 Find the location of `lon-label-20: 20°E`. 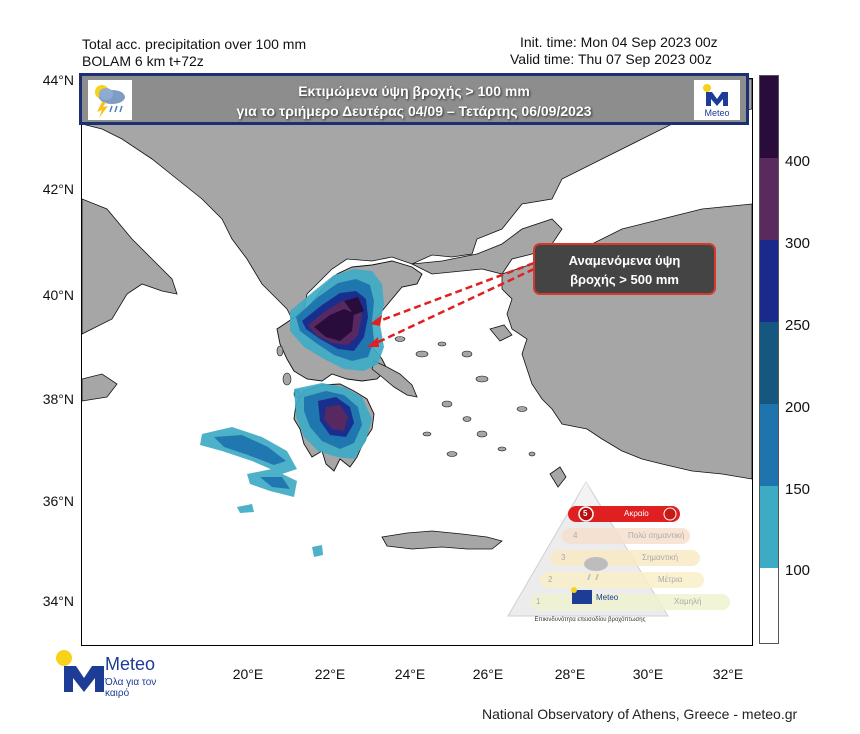

lon-label-20: 20°E is located at coordinates (248, 674).